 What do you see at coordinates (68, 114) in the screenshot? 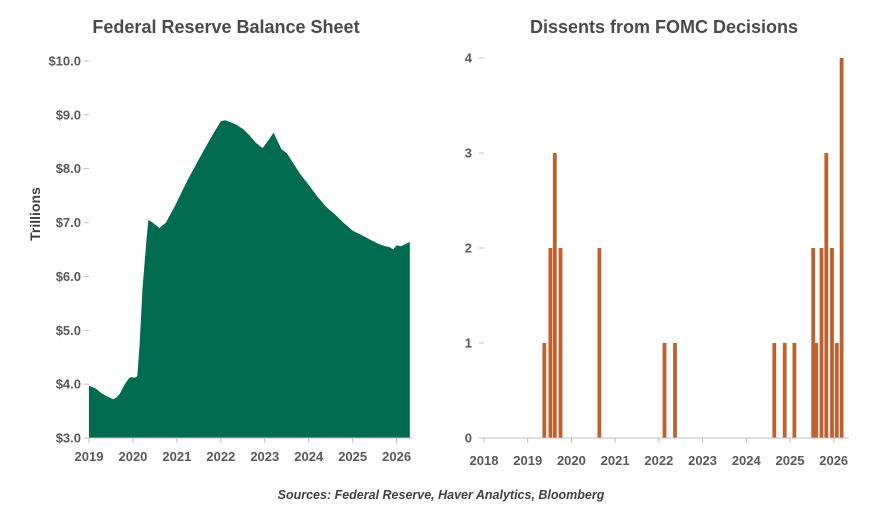
I see `left-y-tick-label: $9.0` at bounding box center [68, 114].